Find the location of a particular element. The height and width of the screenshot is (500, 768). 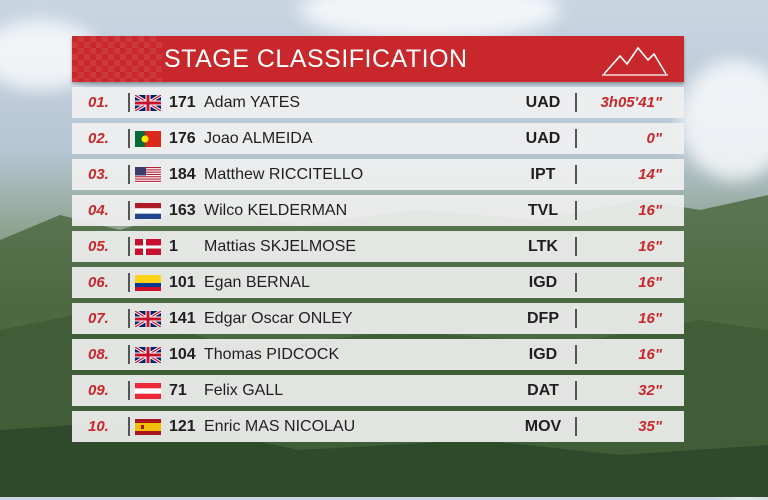

nl-flag-icon is located at coordinates (148, 211).